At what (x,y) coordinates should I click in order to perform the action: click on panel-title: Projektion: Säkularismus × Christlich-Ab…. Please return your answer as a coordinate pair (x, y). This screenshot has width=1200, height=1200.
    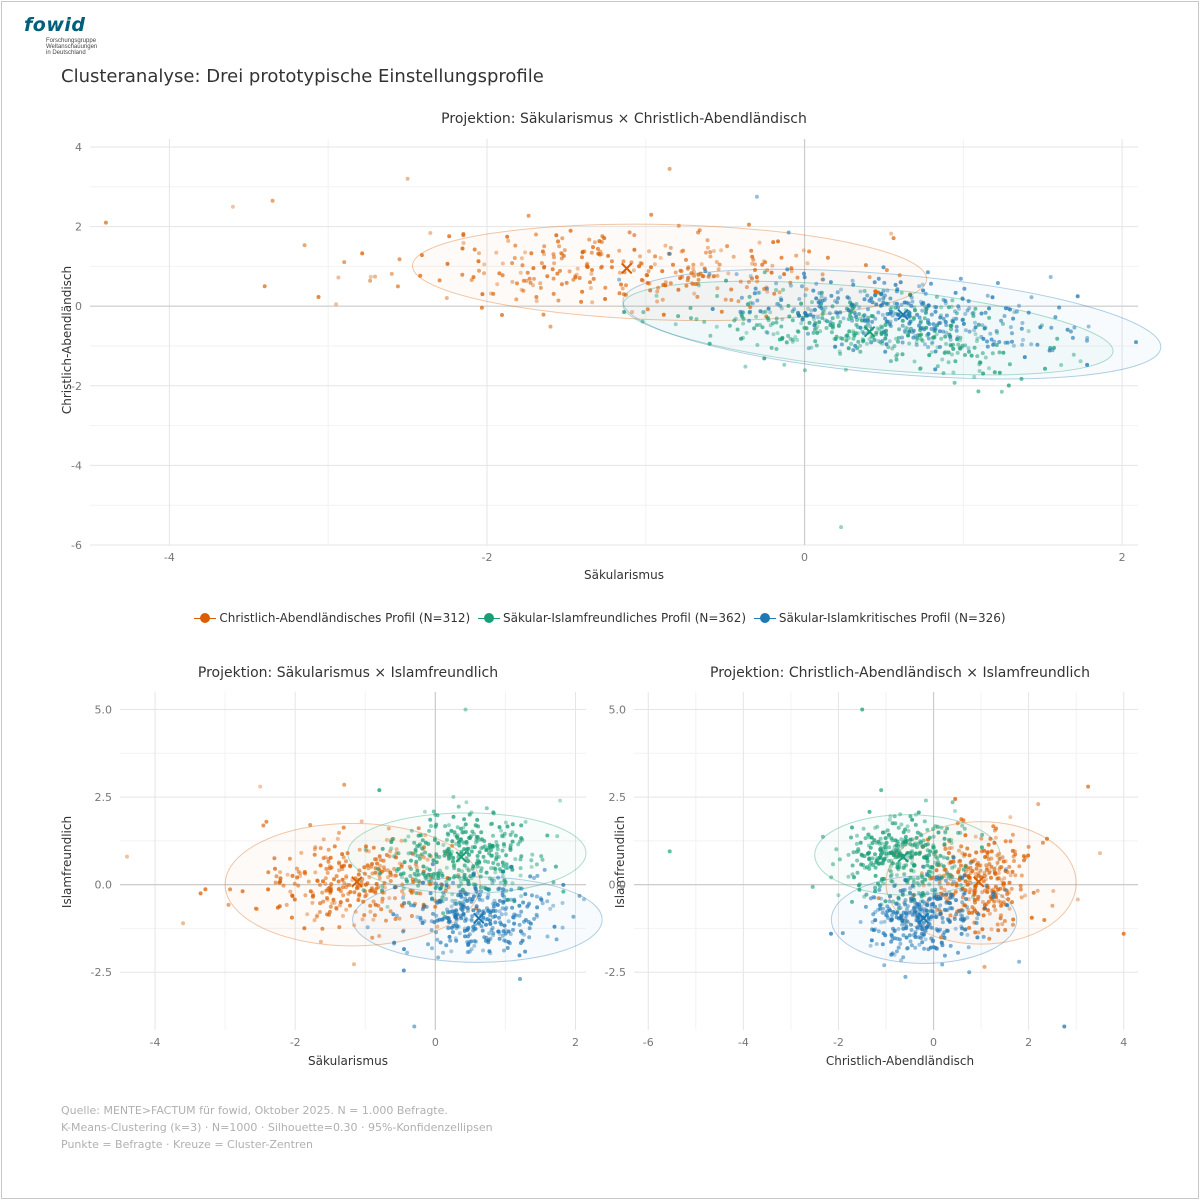
    Looking at the image, I should click on (624, 119).